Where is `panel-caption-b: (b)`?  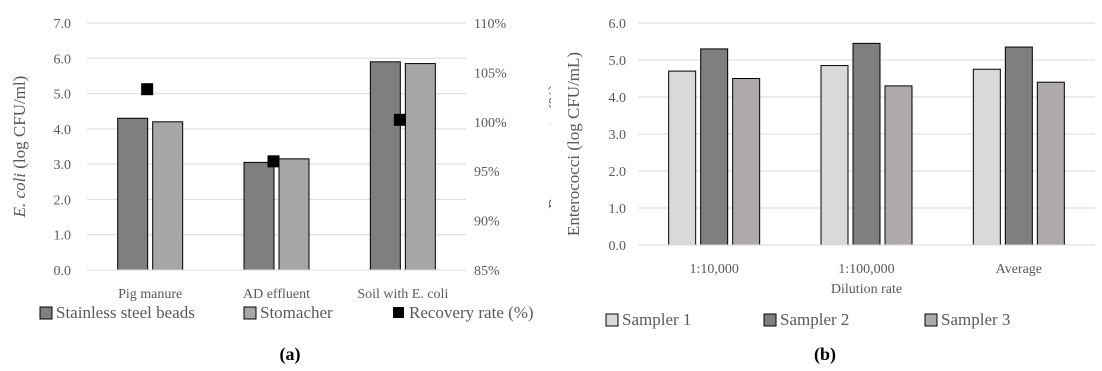 panel-caption-b: (b) is located at coordinates (825, 354).